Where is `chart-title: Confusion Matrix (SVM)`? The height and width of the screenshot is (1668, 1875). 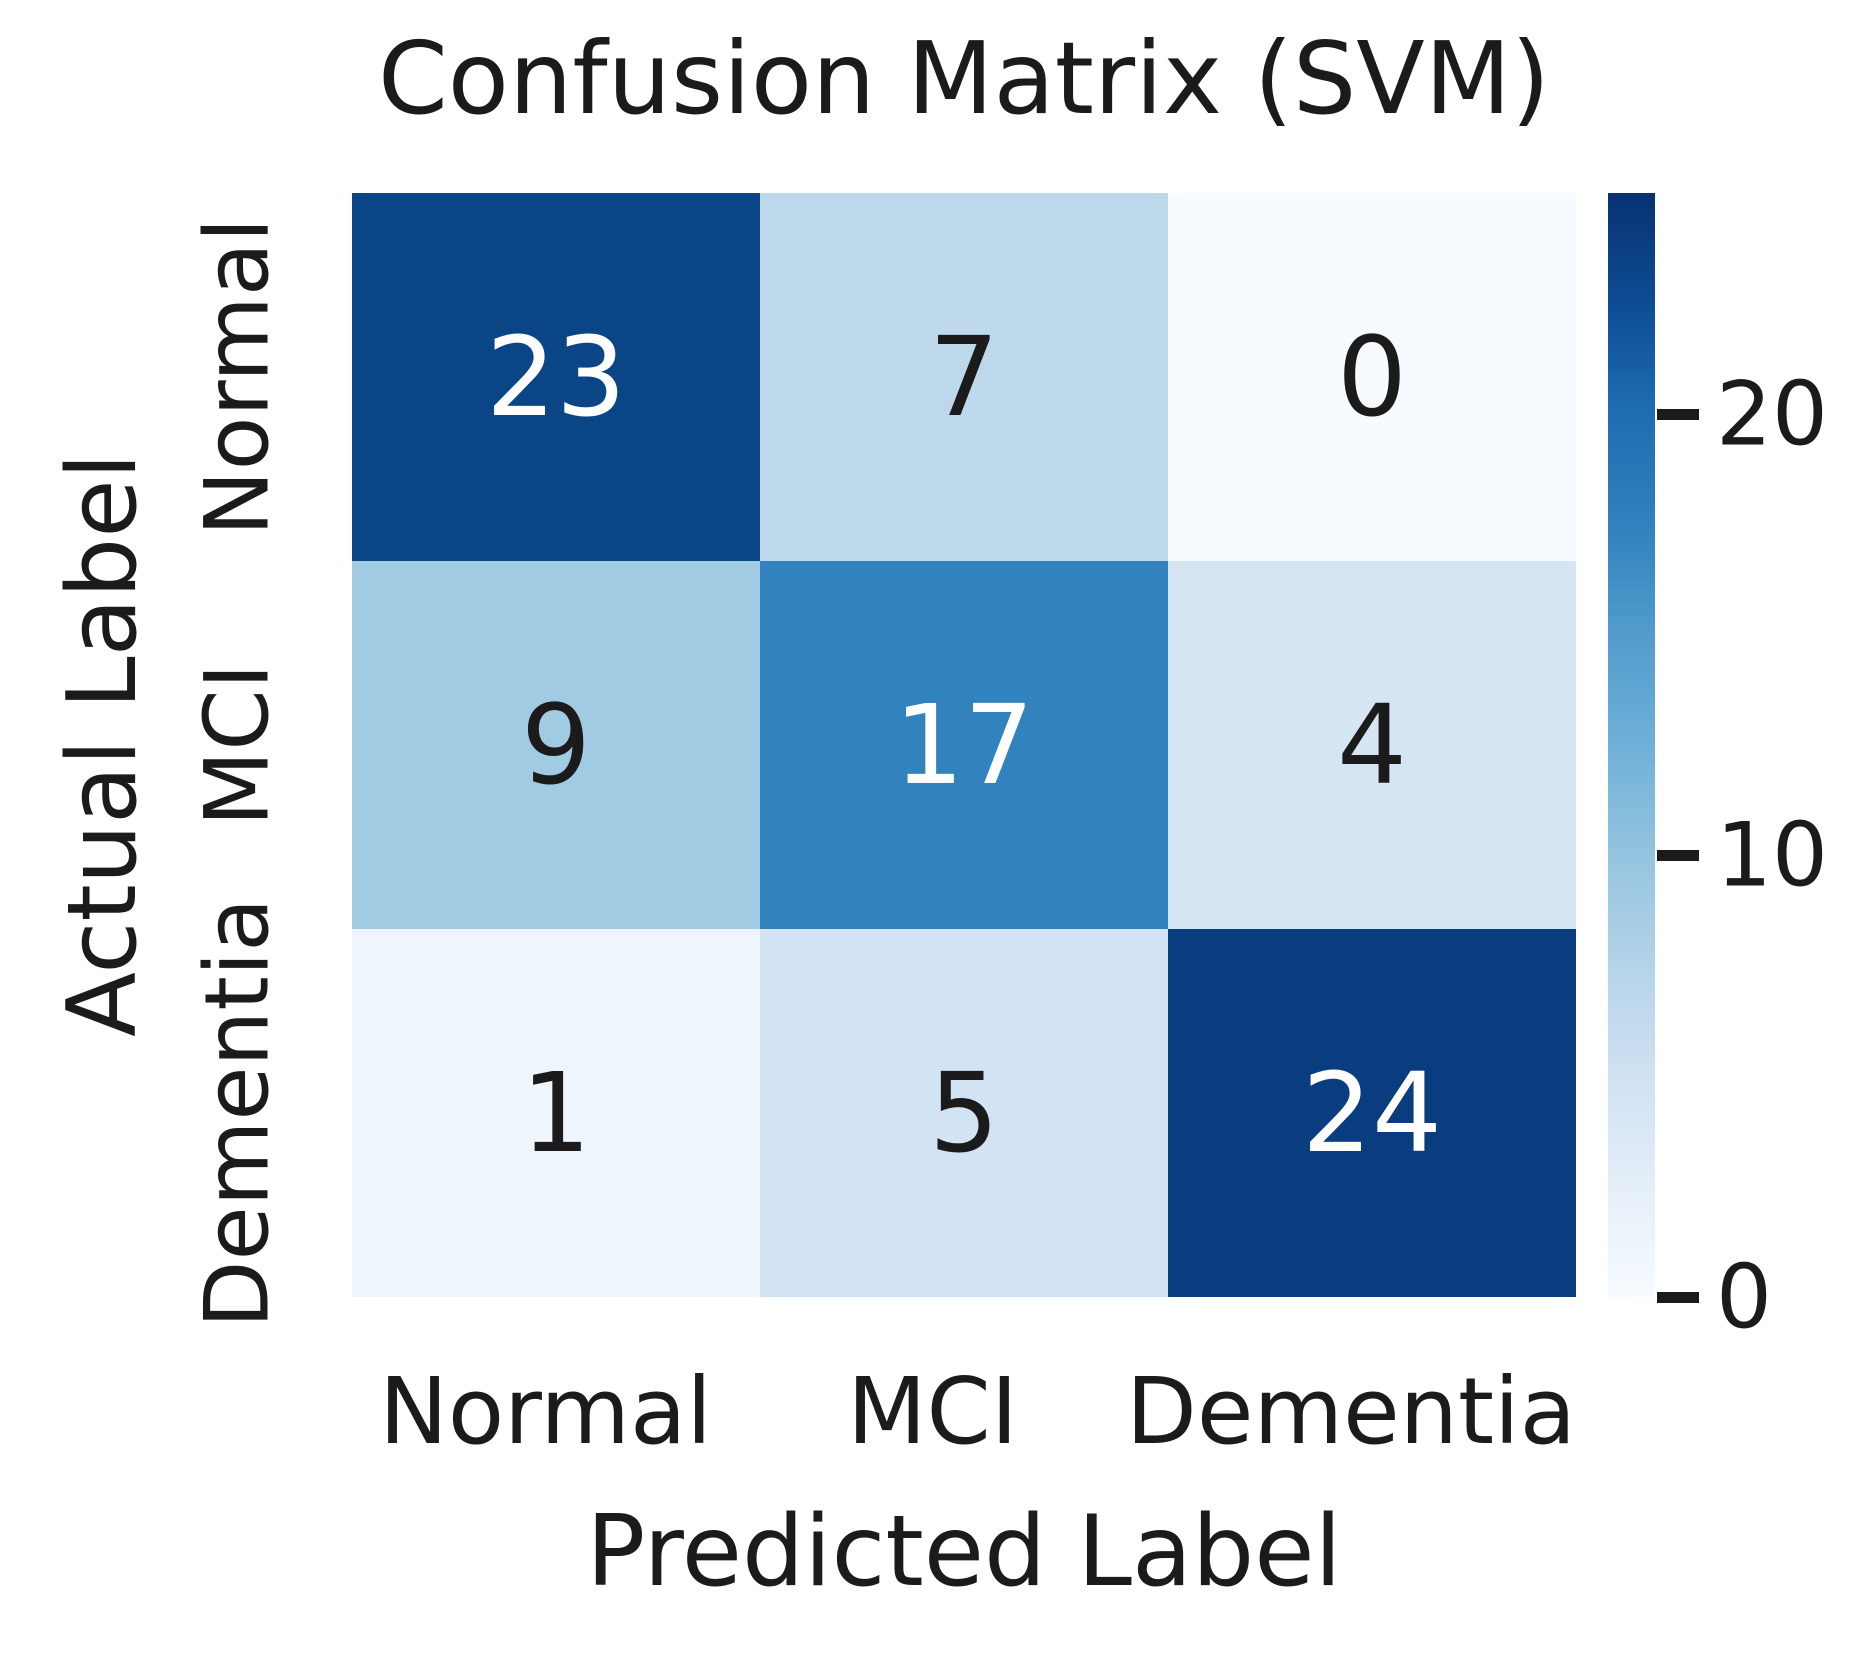
chart-title: Confusion Matrix (SVM) is located at coordinates (964, 78).